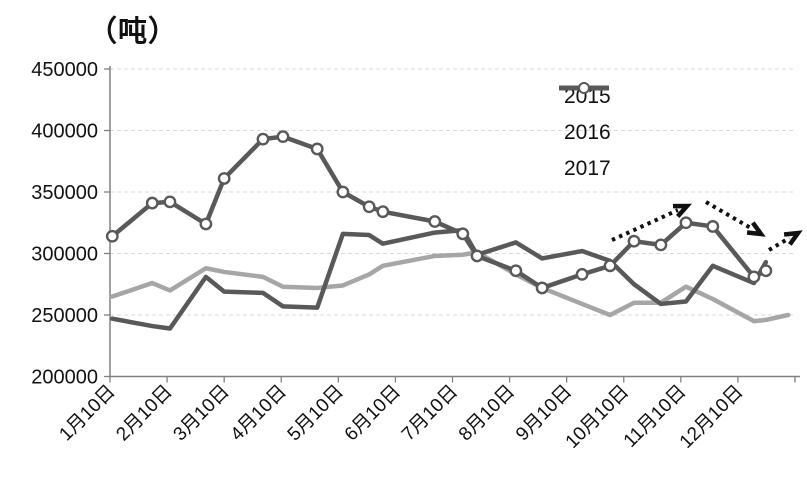  What do you see at coordinates (64, 255) in the screenshot?
I see `y-axis-tick-label: 300000` at bounding box center [64, 255].